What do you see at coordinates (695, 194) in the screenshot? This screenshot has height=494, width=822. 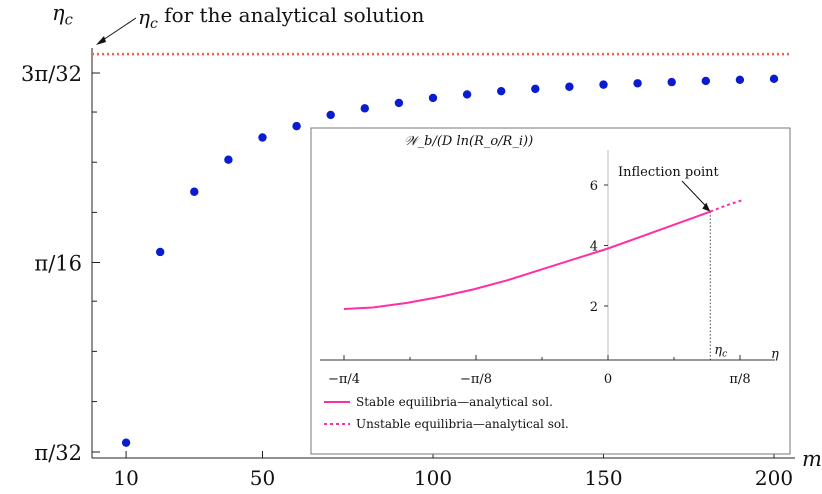 I see `inflection-arrow-shaft` at bounding box center [695, 194].